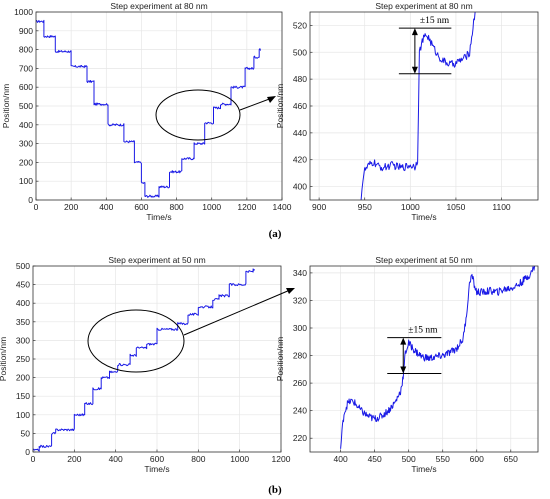 The height and width of the screenshot is (499, 550). I want to click on caption-b: (b), so click(275, 490).